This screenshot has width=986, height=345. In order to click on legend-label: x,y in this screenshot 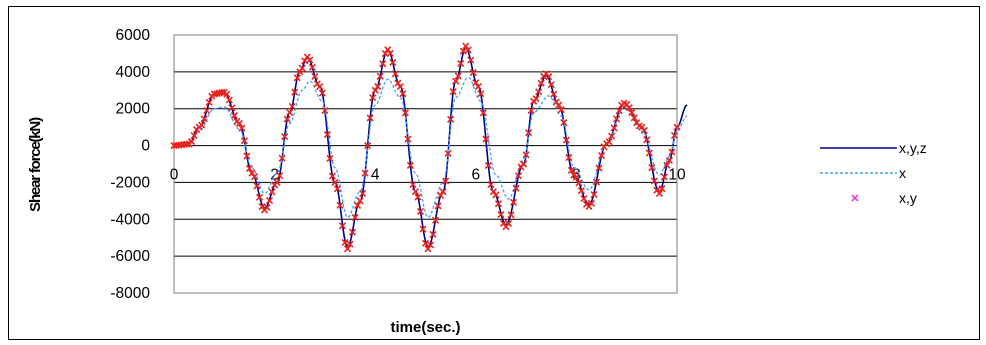, I will do `click(908, 198)`.